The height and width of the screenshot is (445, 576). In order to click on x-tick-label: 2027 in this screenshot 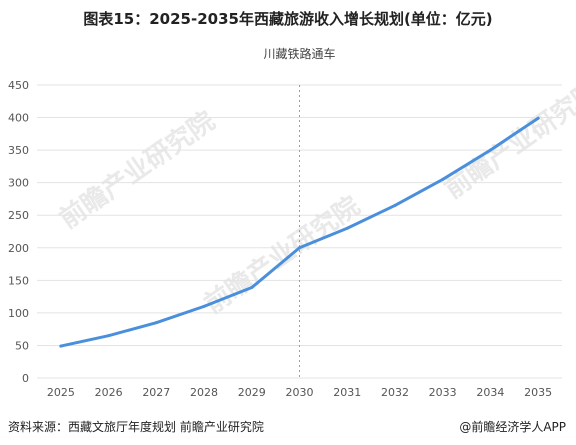, I will do `click(156, 392)`.